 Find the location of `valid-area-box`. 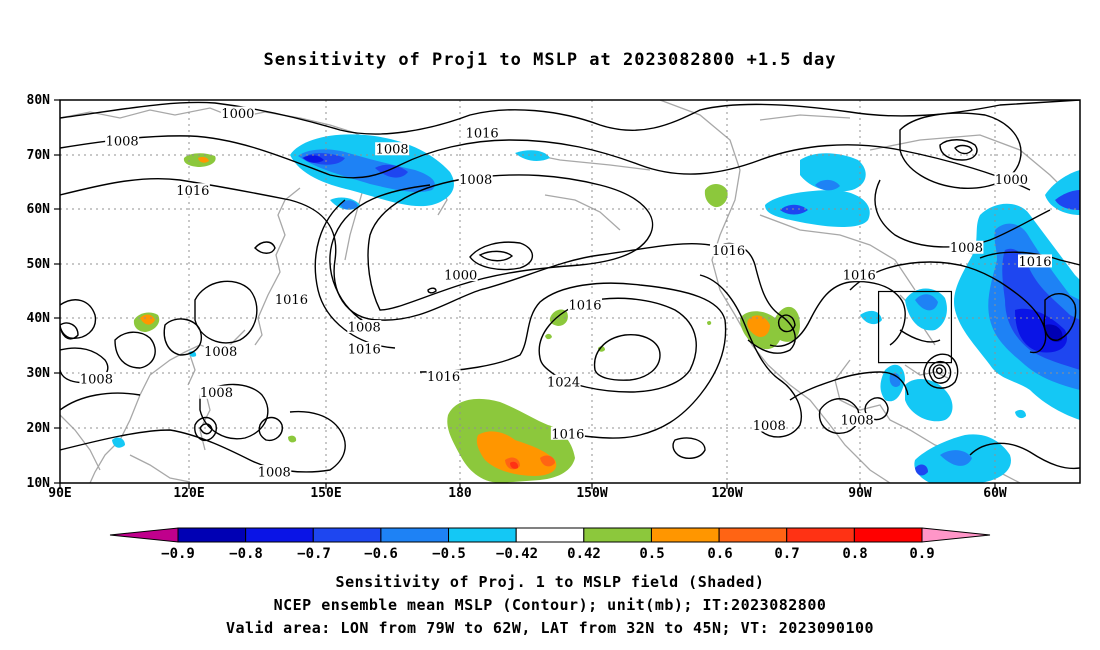

valid-area-box is located at coordinates (915, 327).